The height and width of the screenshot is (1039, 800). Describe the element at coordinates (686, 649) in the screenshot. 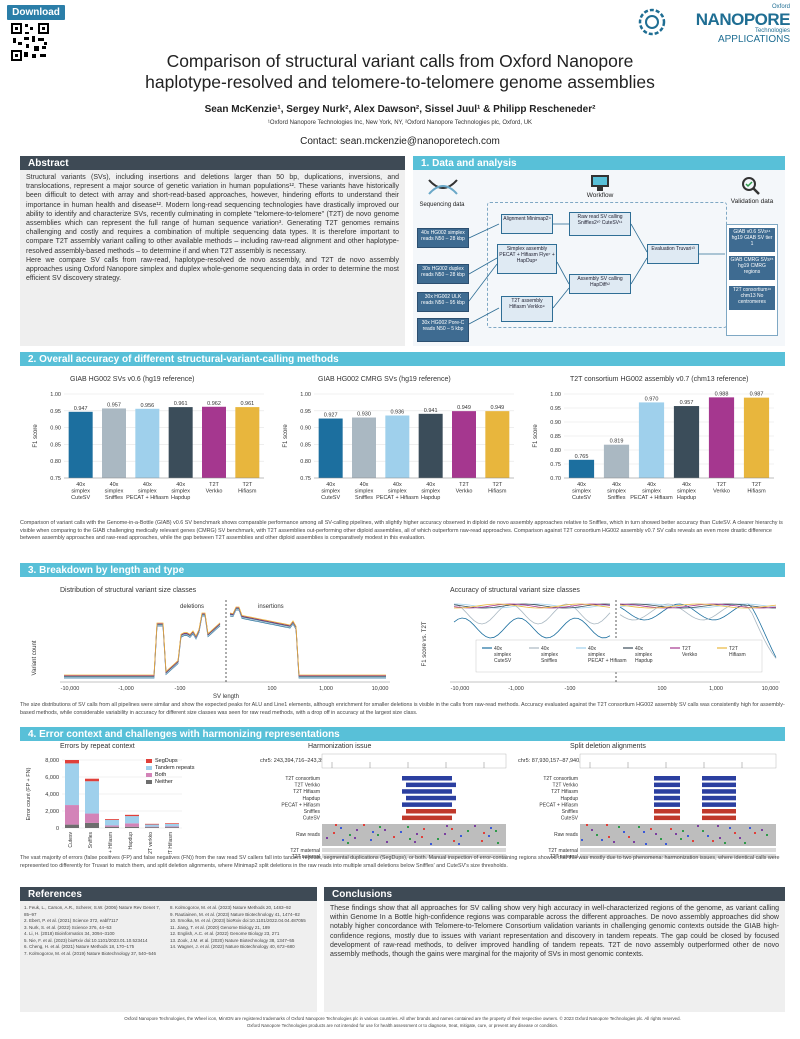

I see `acc-legend-label: T2T` at that location.